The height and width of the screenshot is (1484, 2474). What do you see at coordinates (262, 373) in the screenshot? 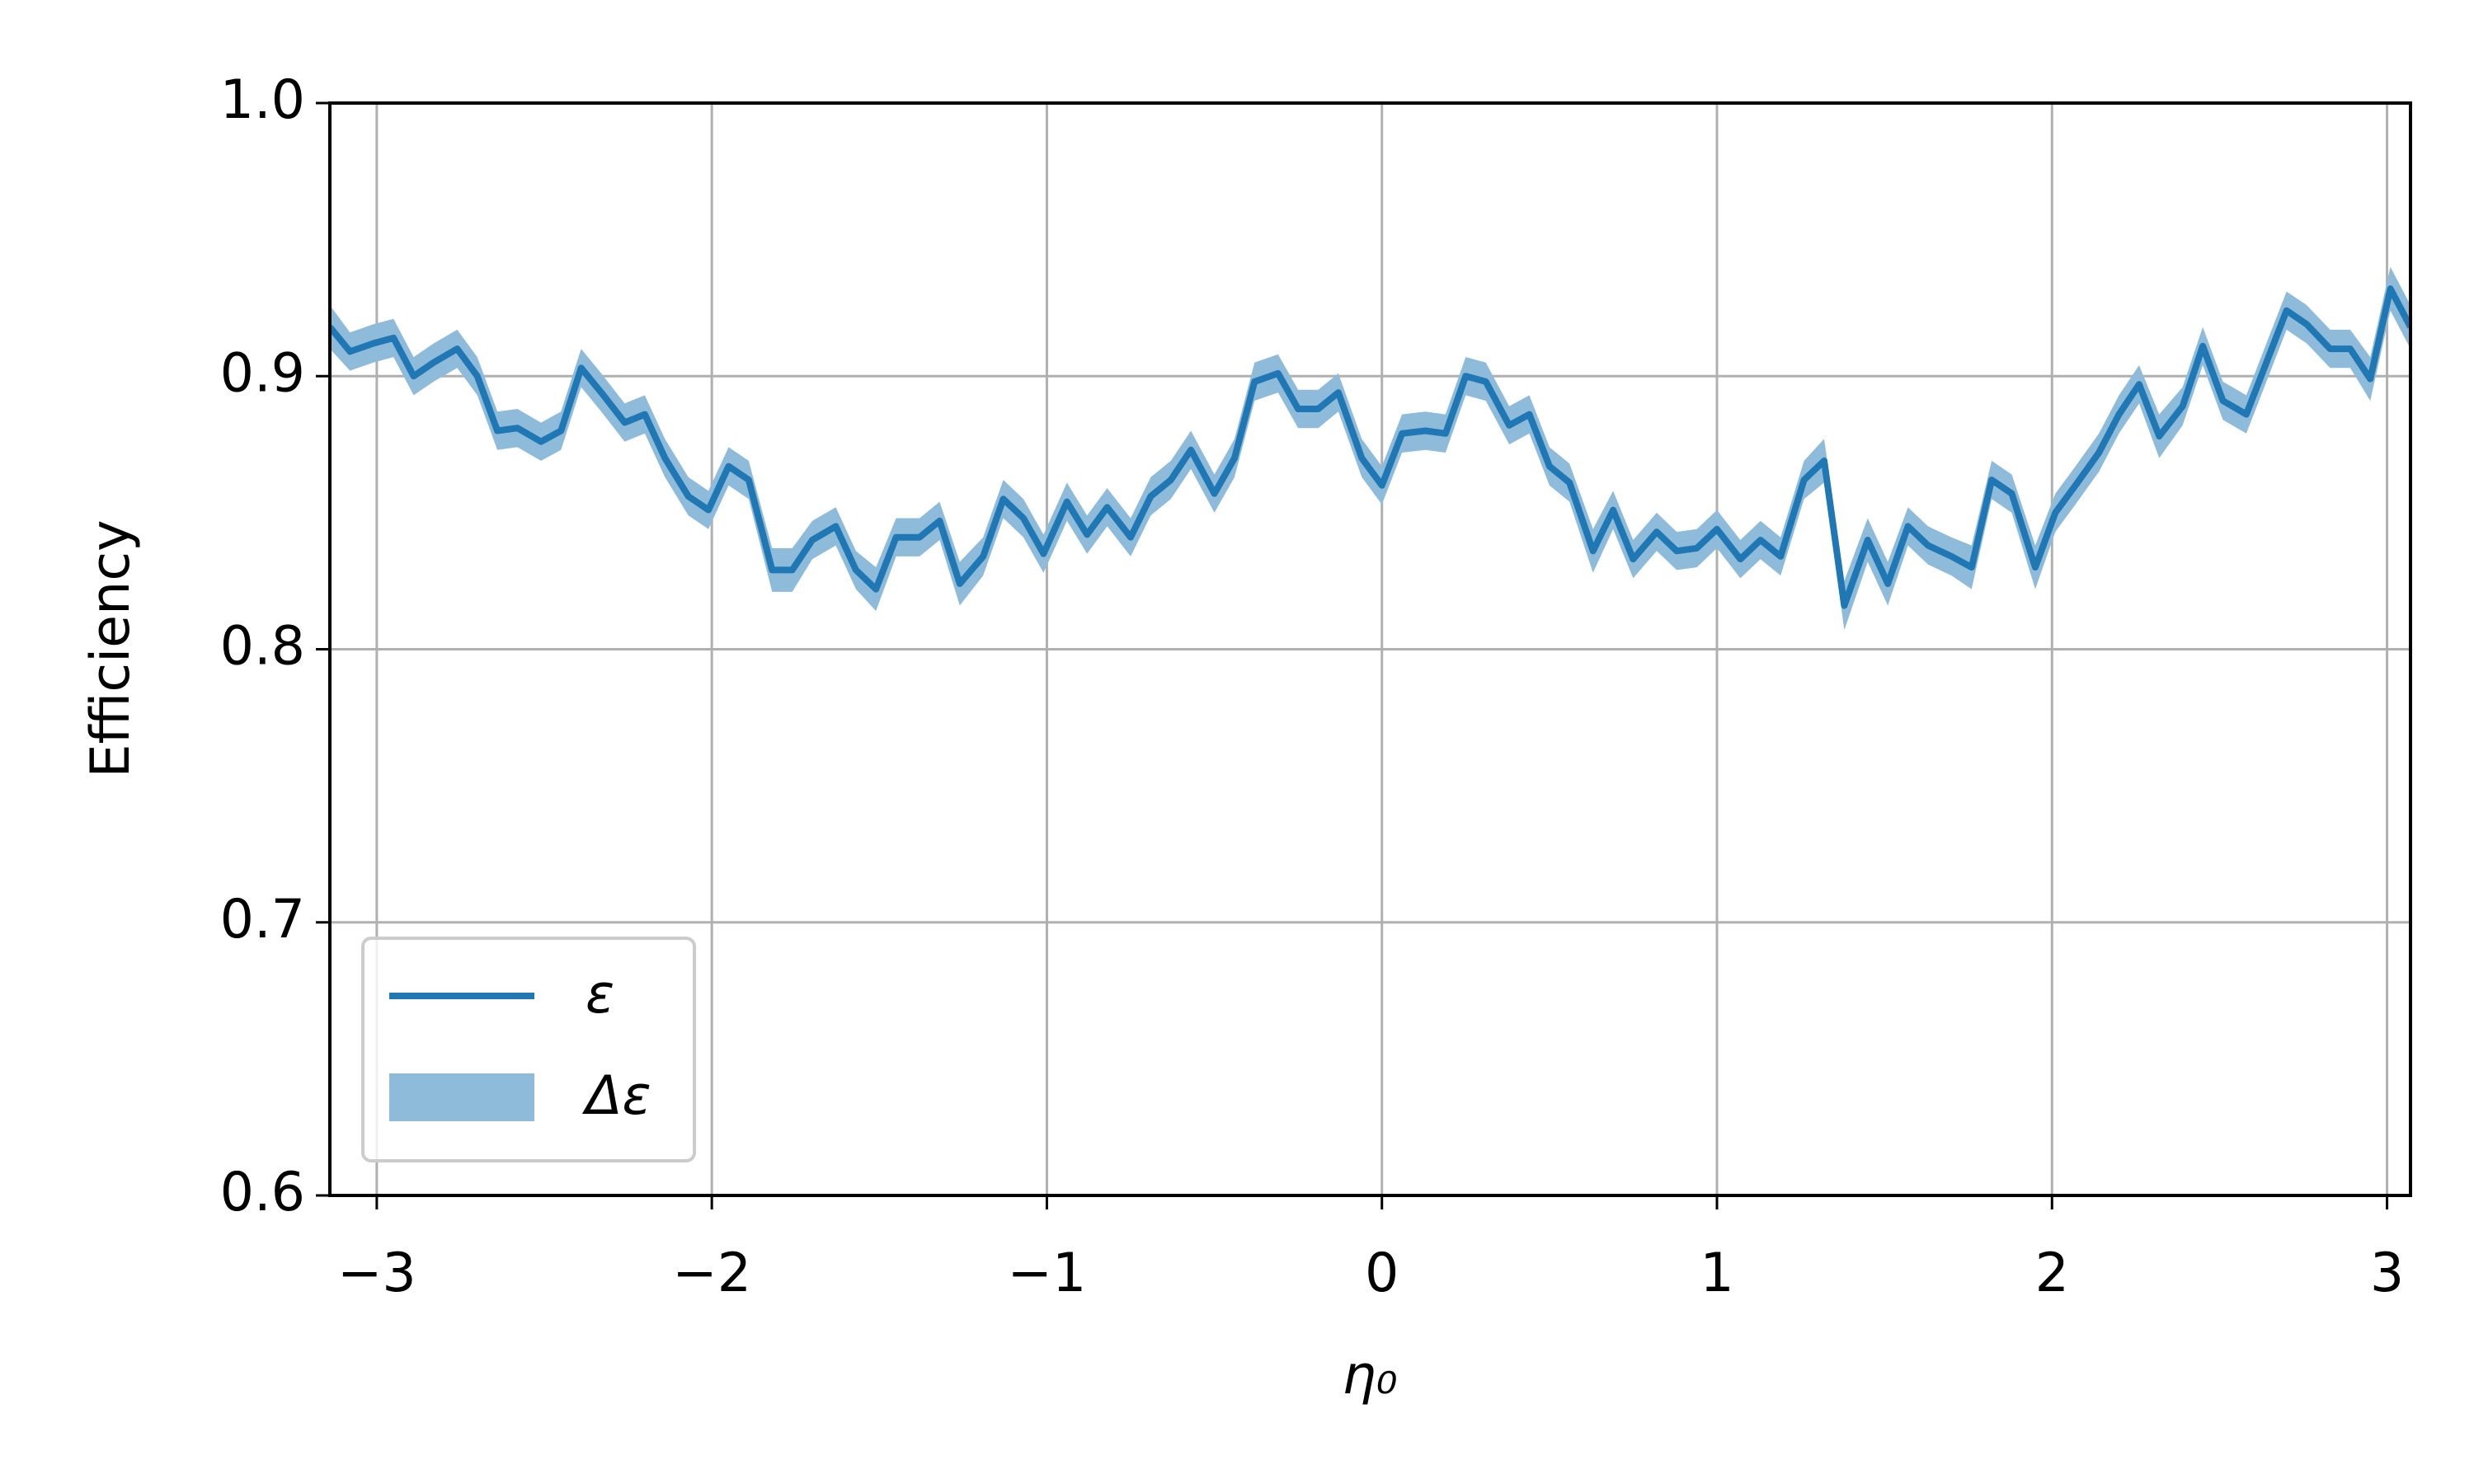
I see `y-tick-label: 0.9` at bounding box center [262, 373].